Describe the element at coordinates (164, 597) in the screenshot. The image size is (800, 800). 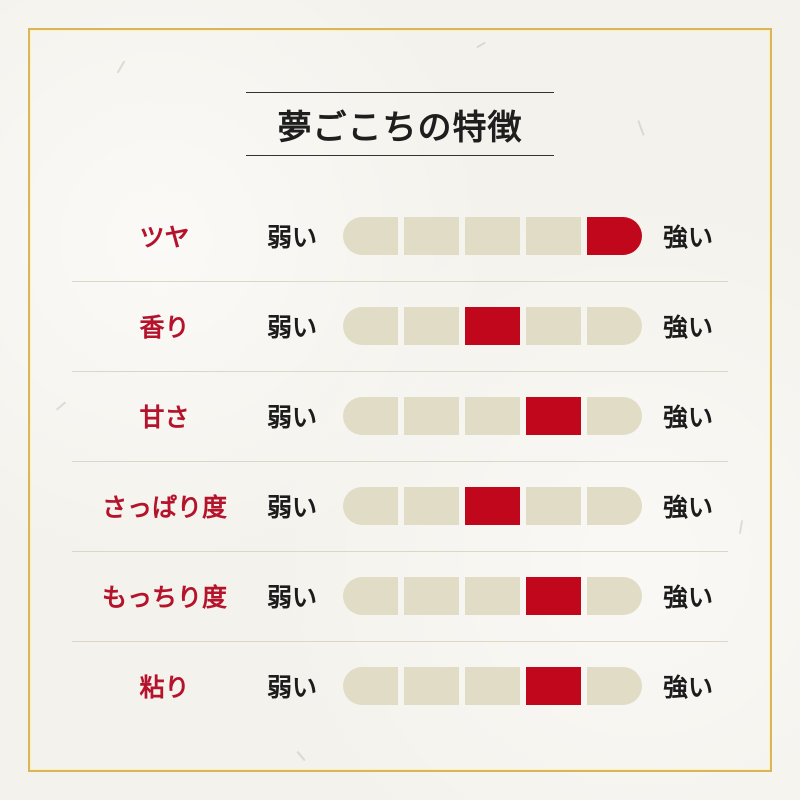
I see `attribute-label: もっちり度` at that location.